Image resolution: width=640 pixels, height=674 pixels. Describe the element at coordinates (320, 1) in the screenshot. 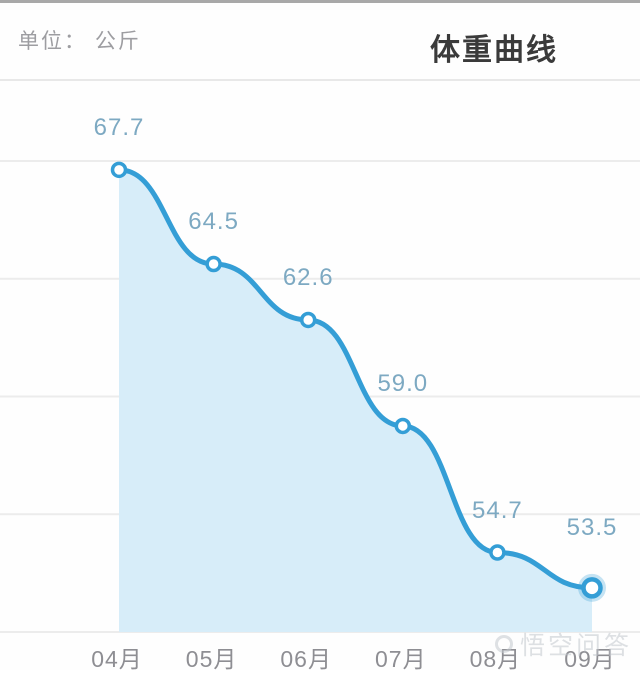

I see `top-divider` at that location.